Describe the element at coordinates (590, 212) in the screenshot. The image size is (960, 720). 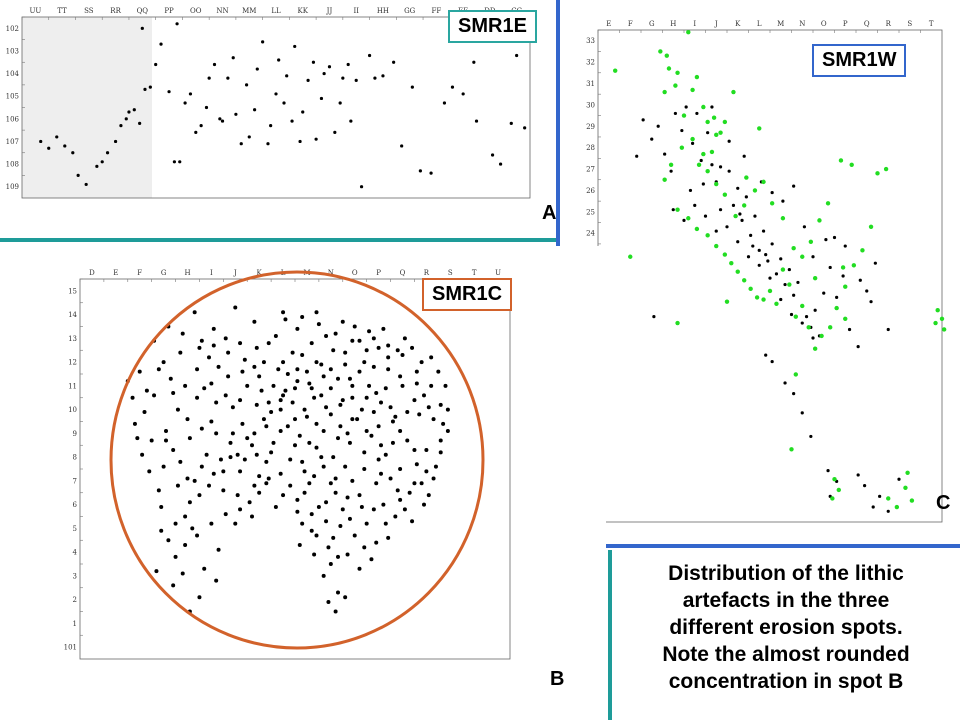
I see `y-tick-label: 25` at that location.